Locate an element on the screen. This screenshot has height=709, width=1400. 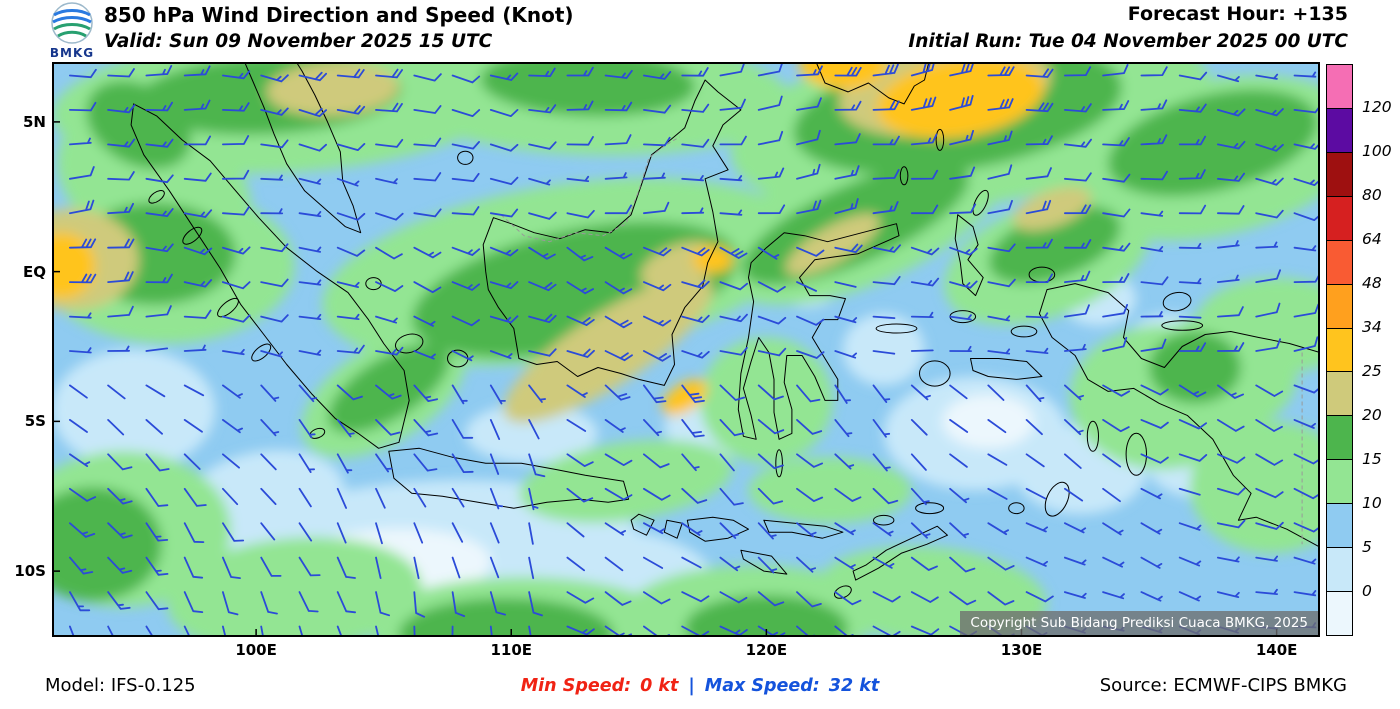
min-speed-label: Min Speed: is located at coordinates (576, 686).